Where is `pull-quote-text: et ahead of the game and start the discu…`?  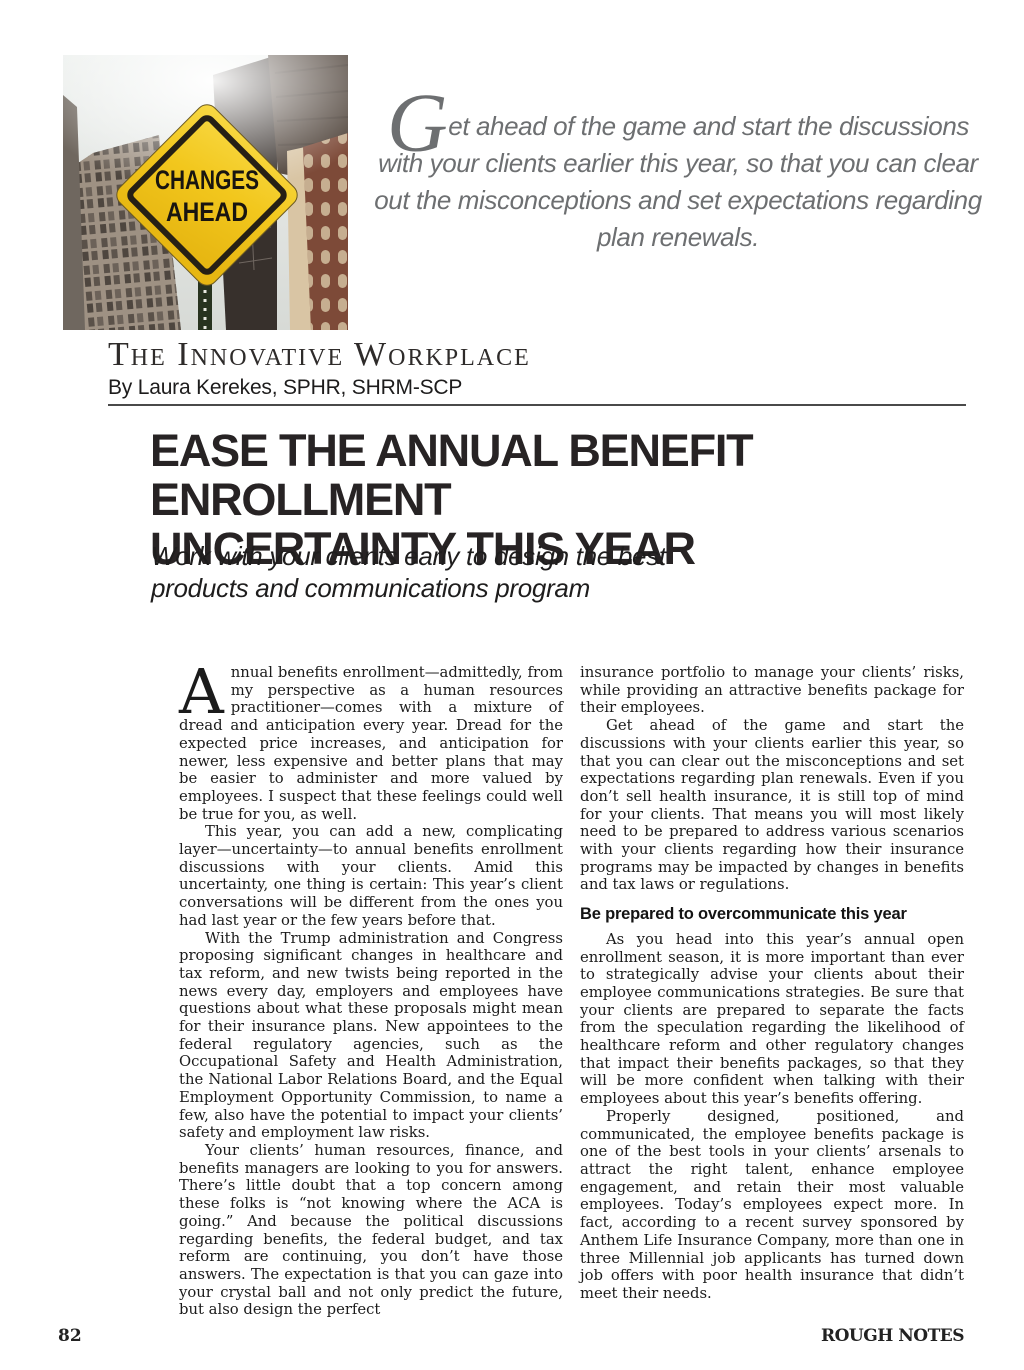
pull-quote-text: et ahead of the game and start the discu… is located at coordinates (678, 181).